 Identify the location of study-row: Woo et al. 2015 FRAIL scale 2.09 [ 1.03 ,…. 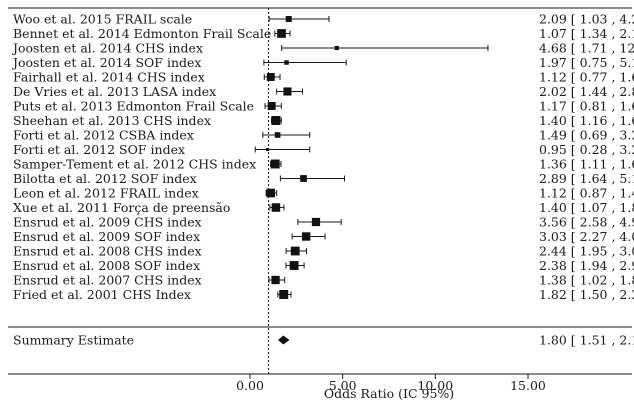
(323, 19).